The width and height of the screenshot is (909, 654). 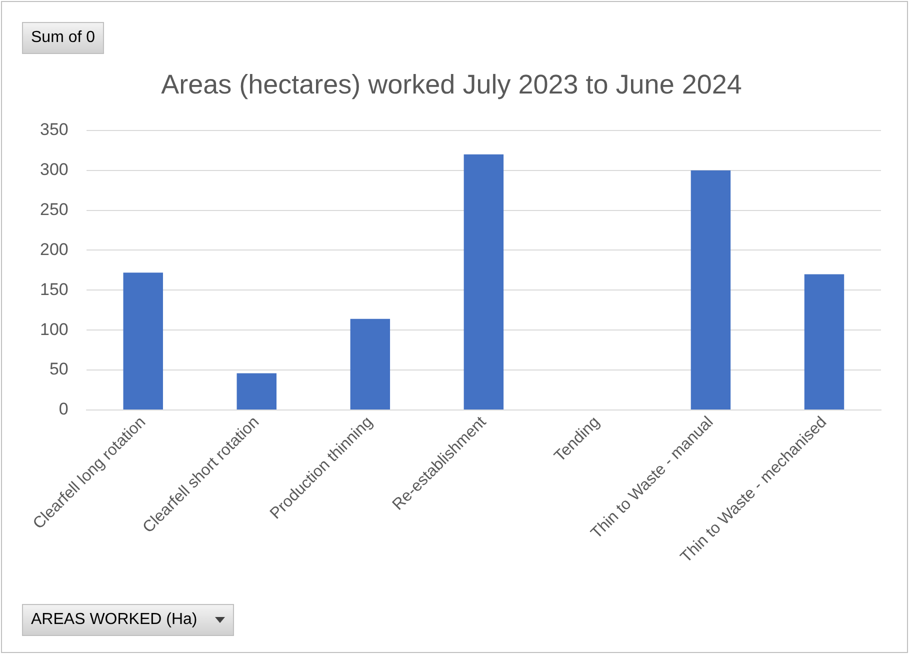 What do you see at coordinates (54, 130) in the screenshot?
I see `y-tick-label: 350` at bounding box center [54, 130].